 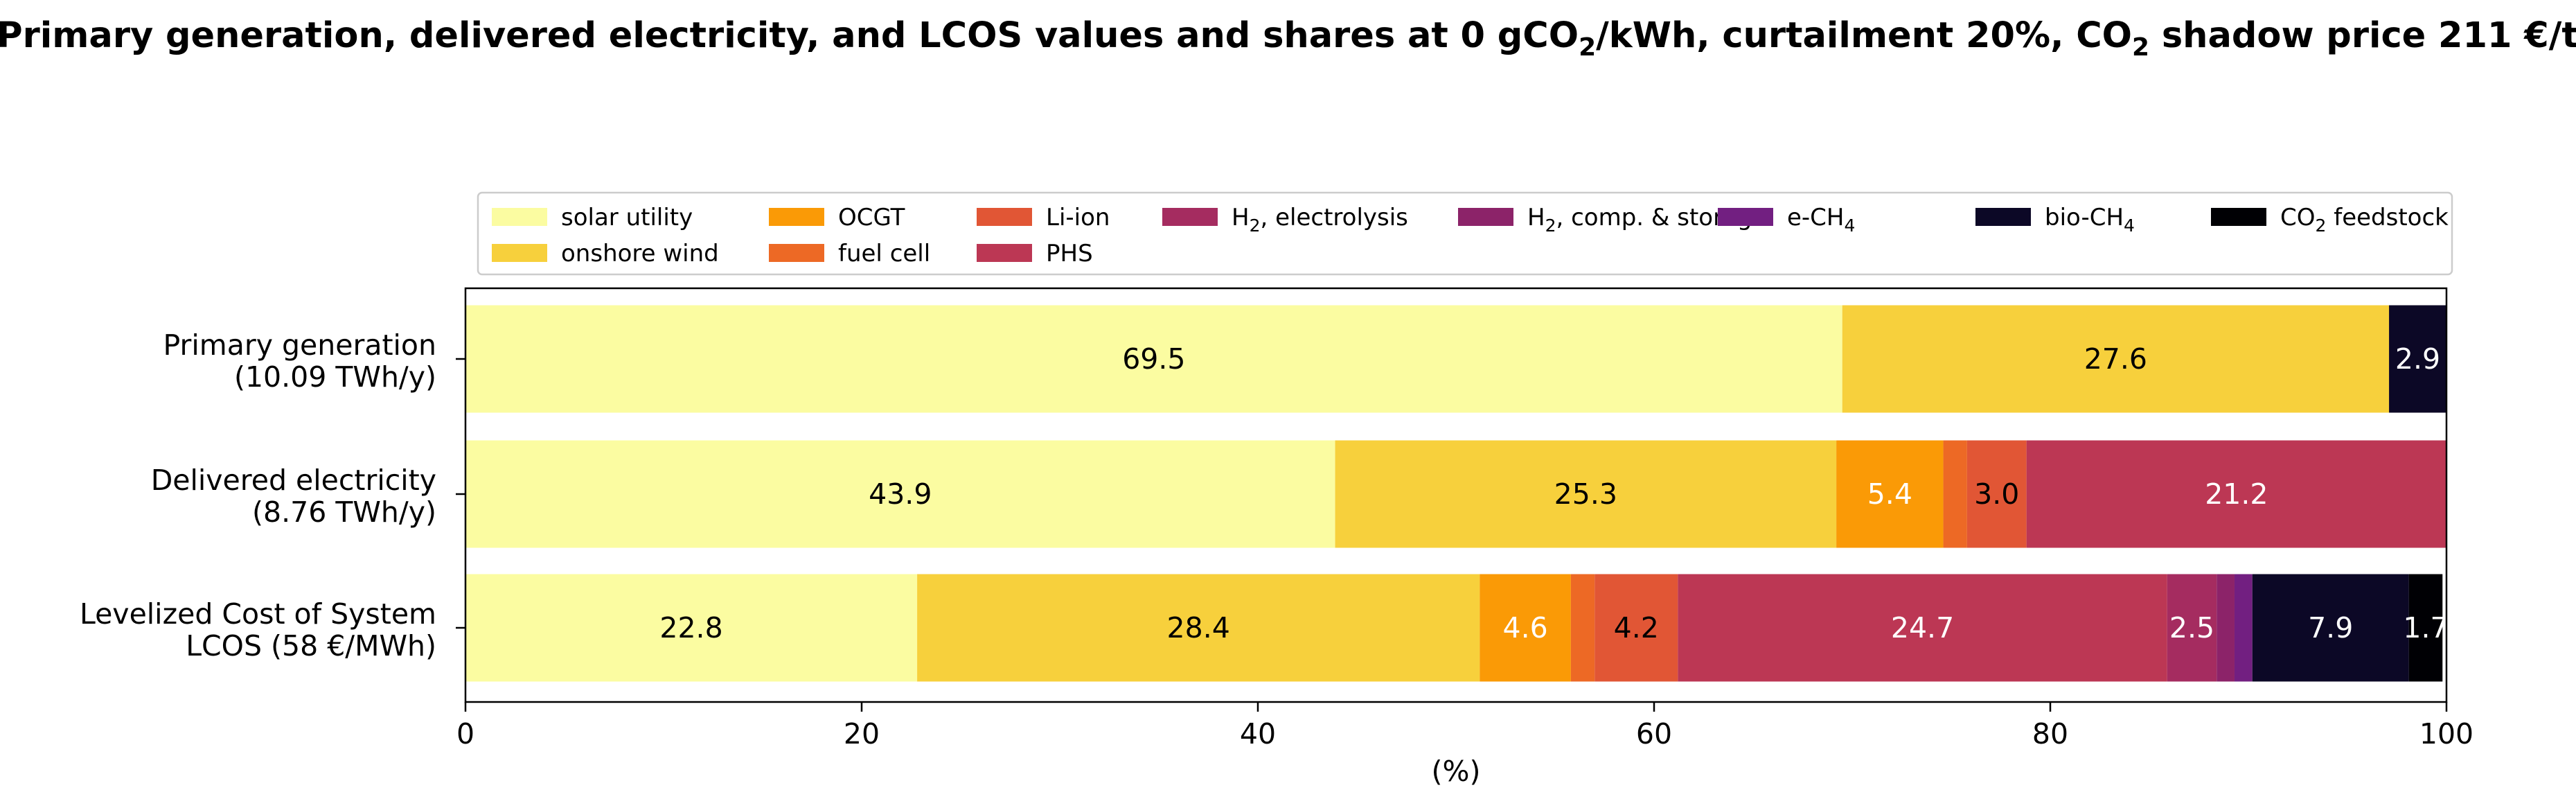 I want to click on legend-label-ocgt: OCGT, so click(x=871, y=217).